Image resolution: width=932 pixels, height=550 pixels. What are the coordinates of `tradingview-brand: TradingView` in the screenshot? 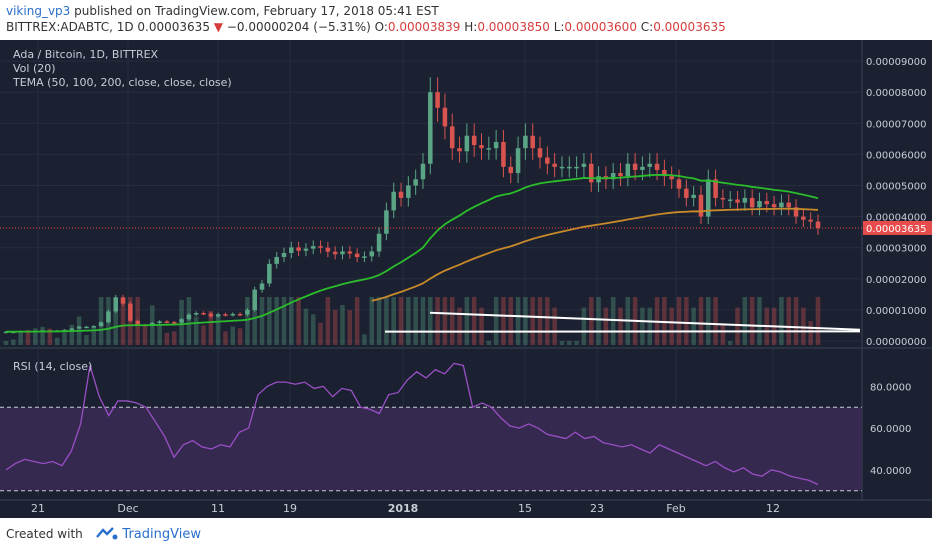 It's located at (161, 534).